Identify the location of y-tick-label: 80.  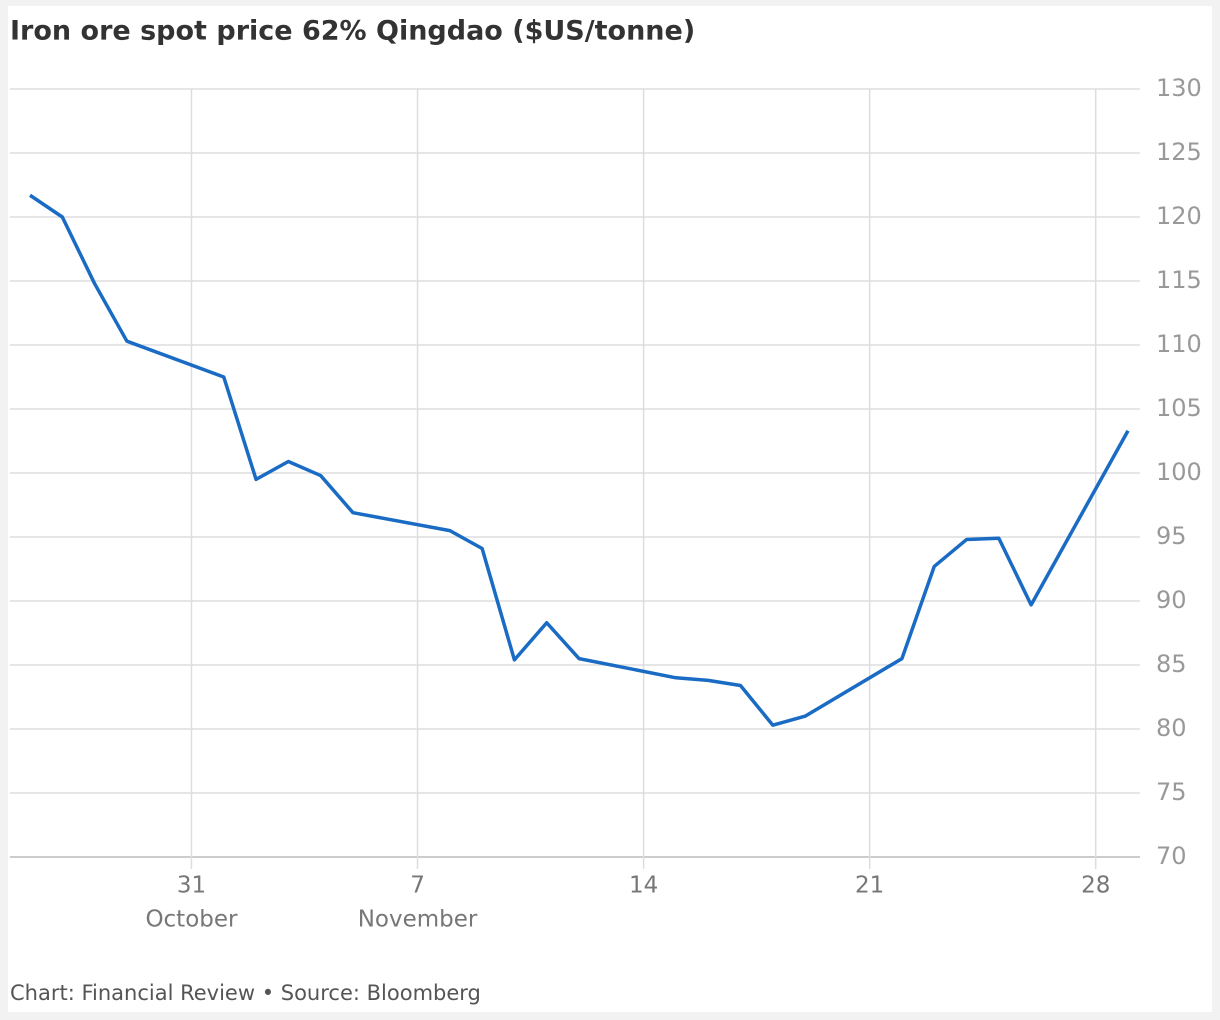
(1171, 728).